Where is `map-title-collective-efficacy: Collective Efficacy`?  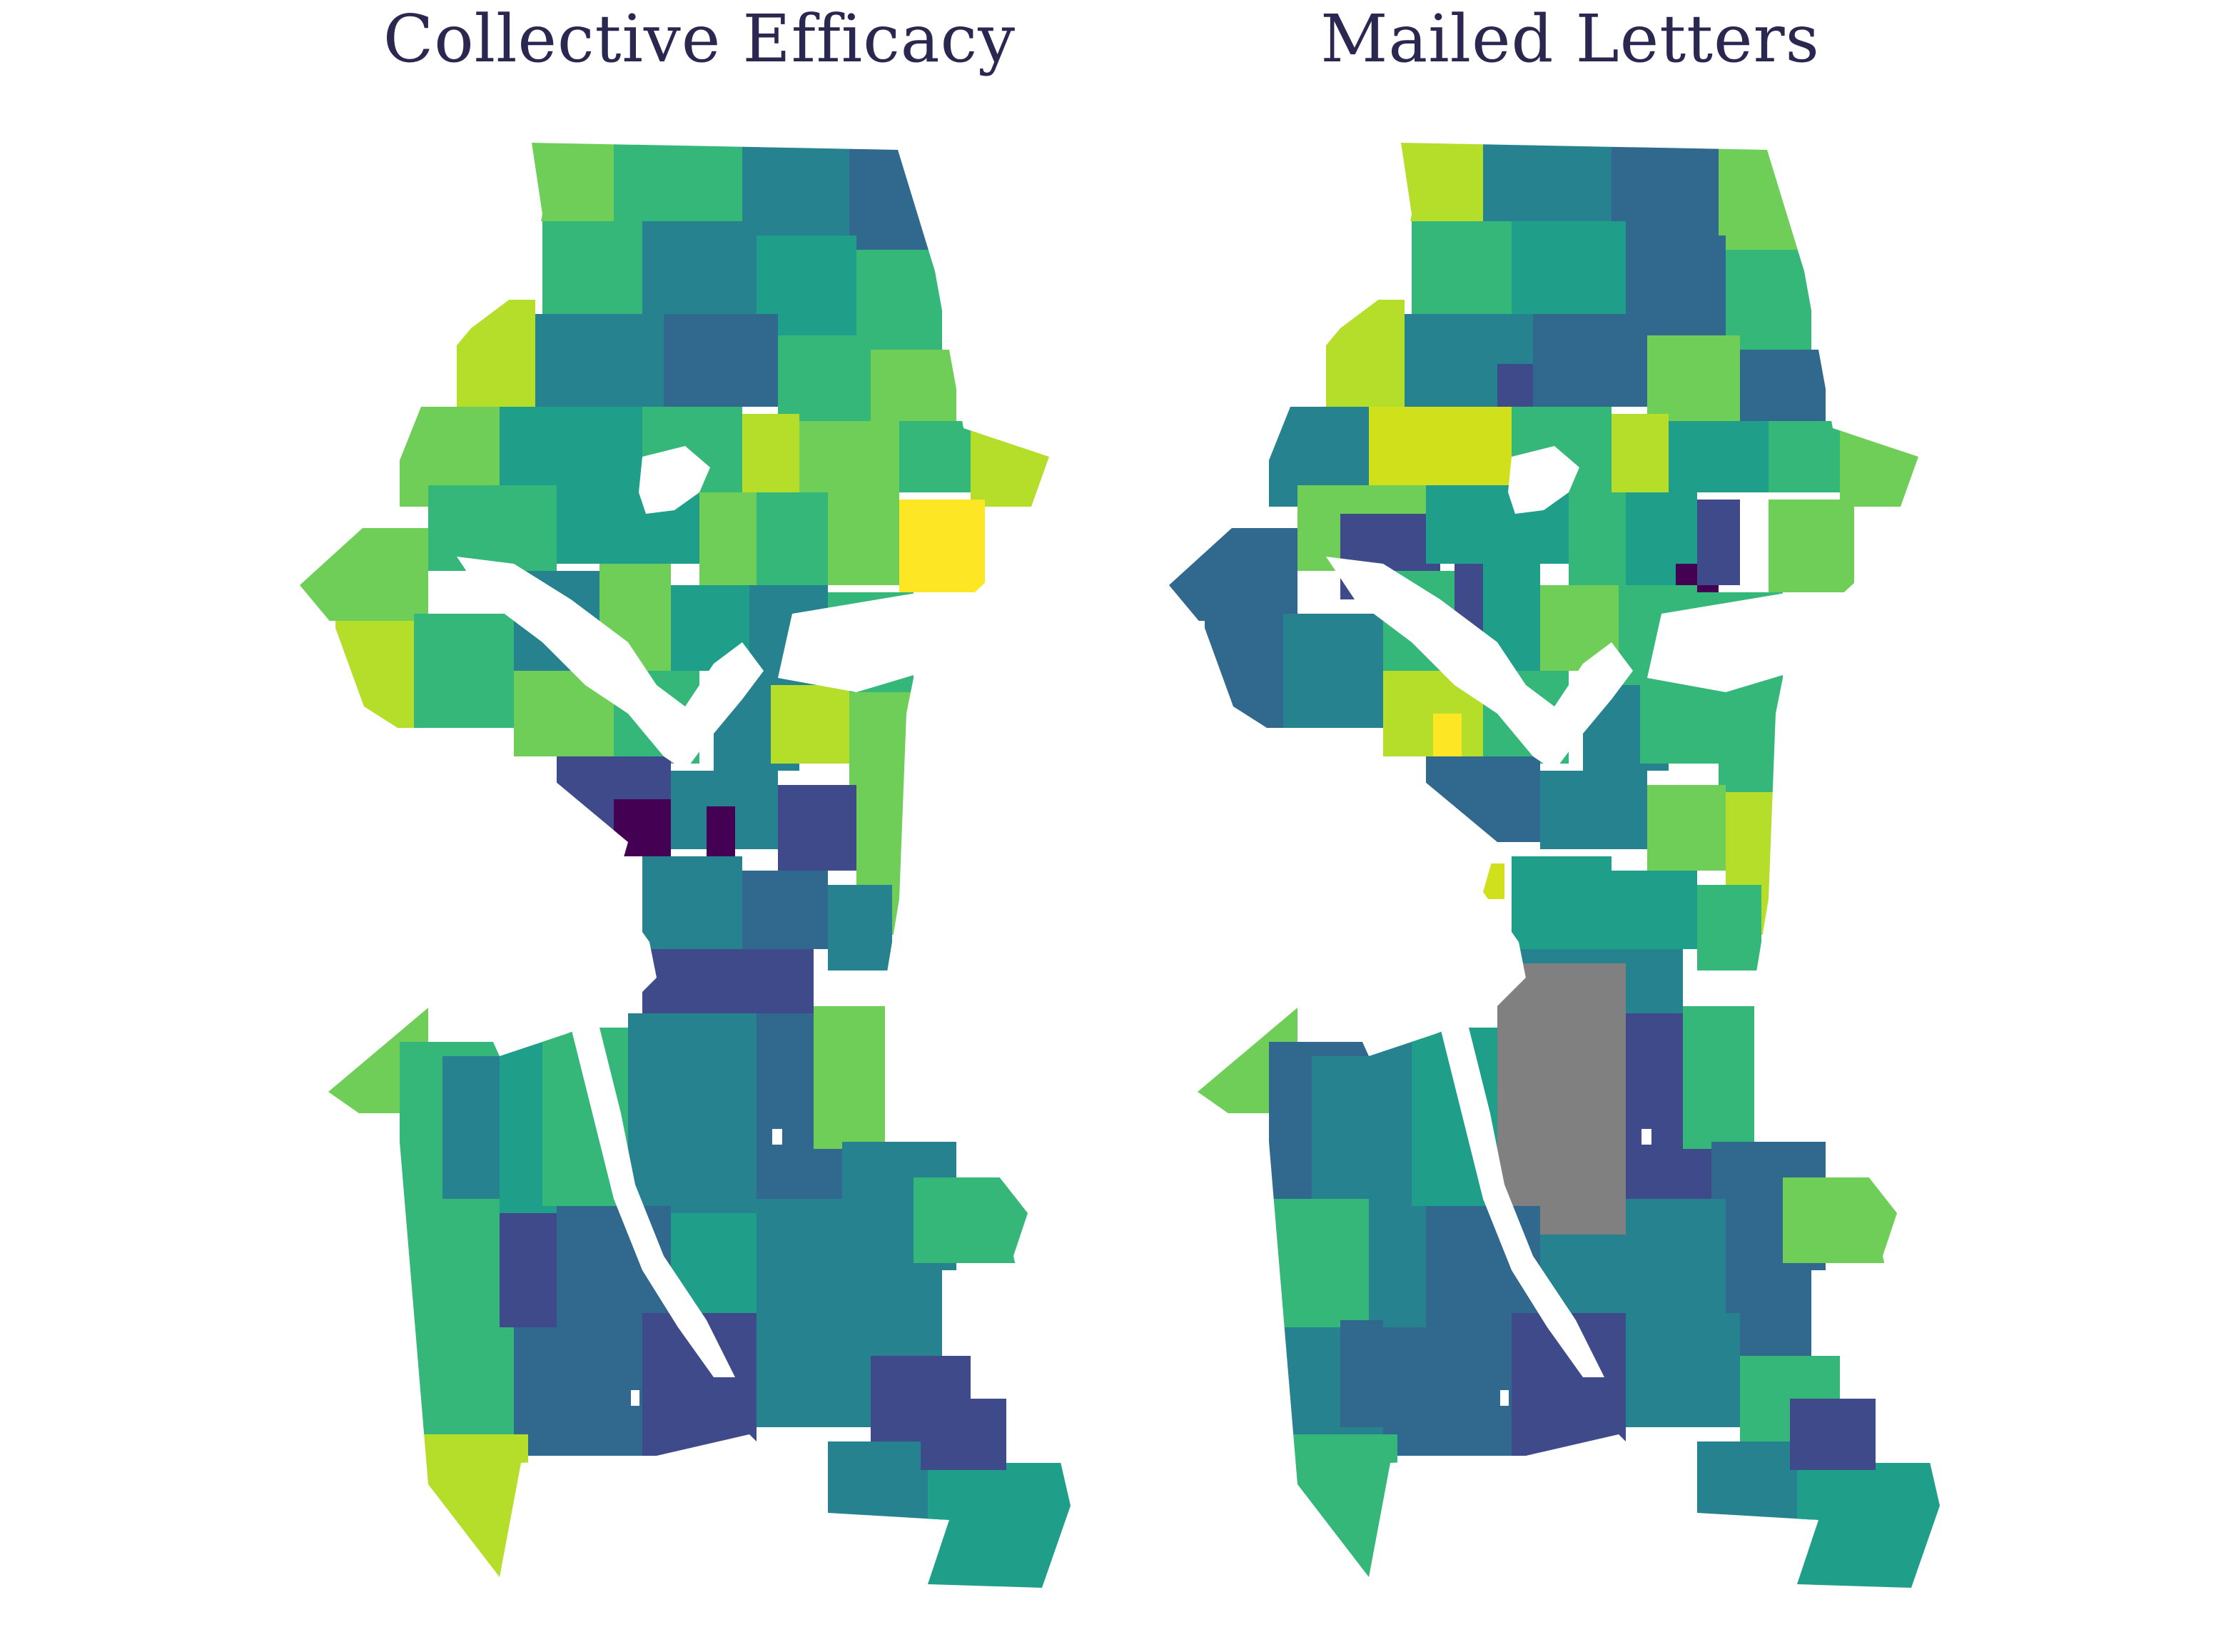
map-title-collective-efficacy: Collective Efficacy is located at coordinates (700, 39).